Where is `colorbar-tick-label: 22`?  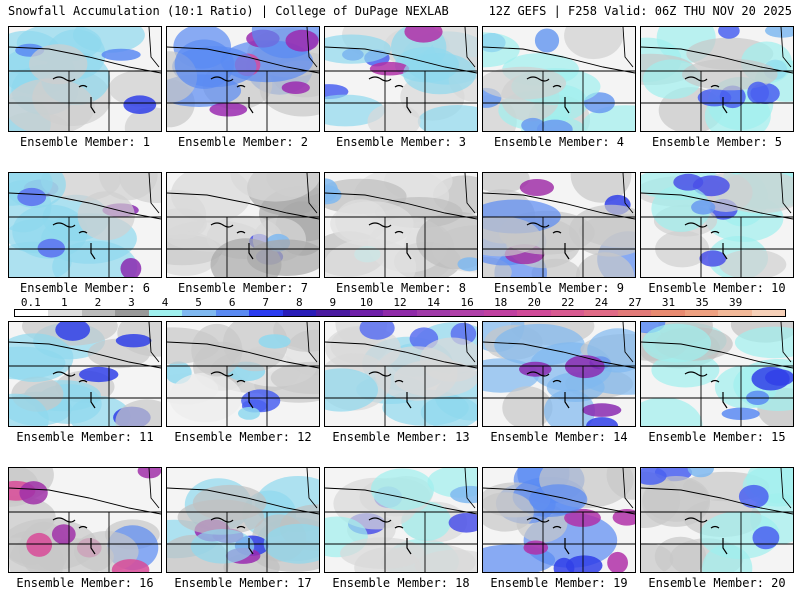
colorbar-tick-label: 22 is located at coordinates (568, 302).